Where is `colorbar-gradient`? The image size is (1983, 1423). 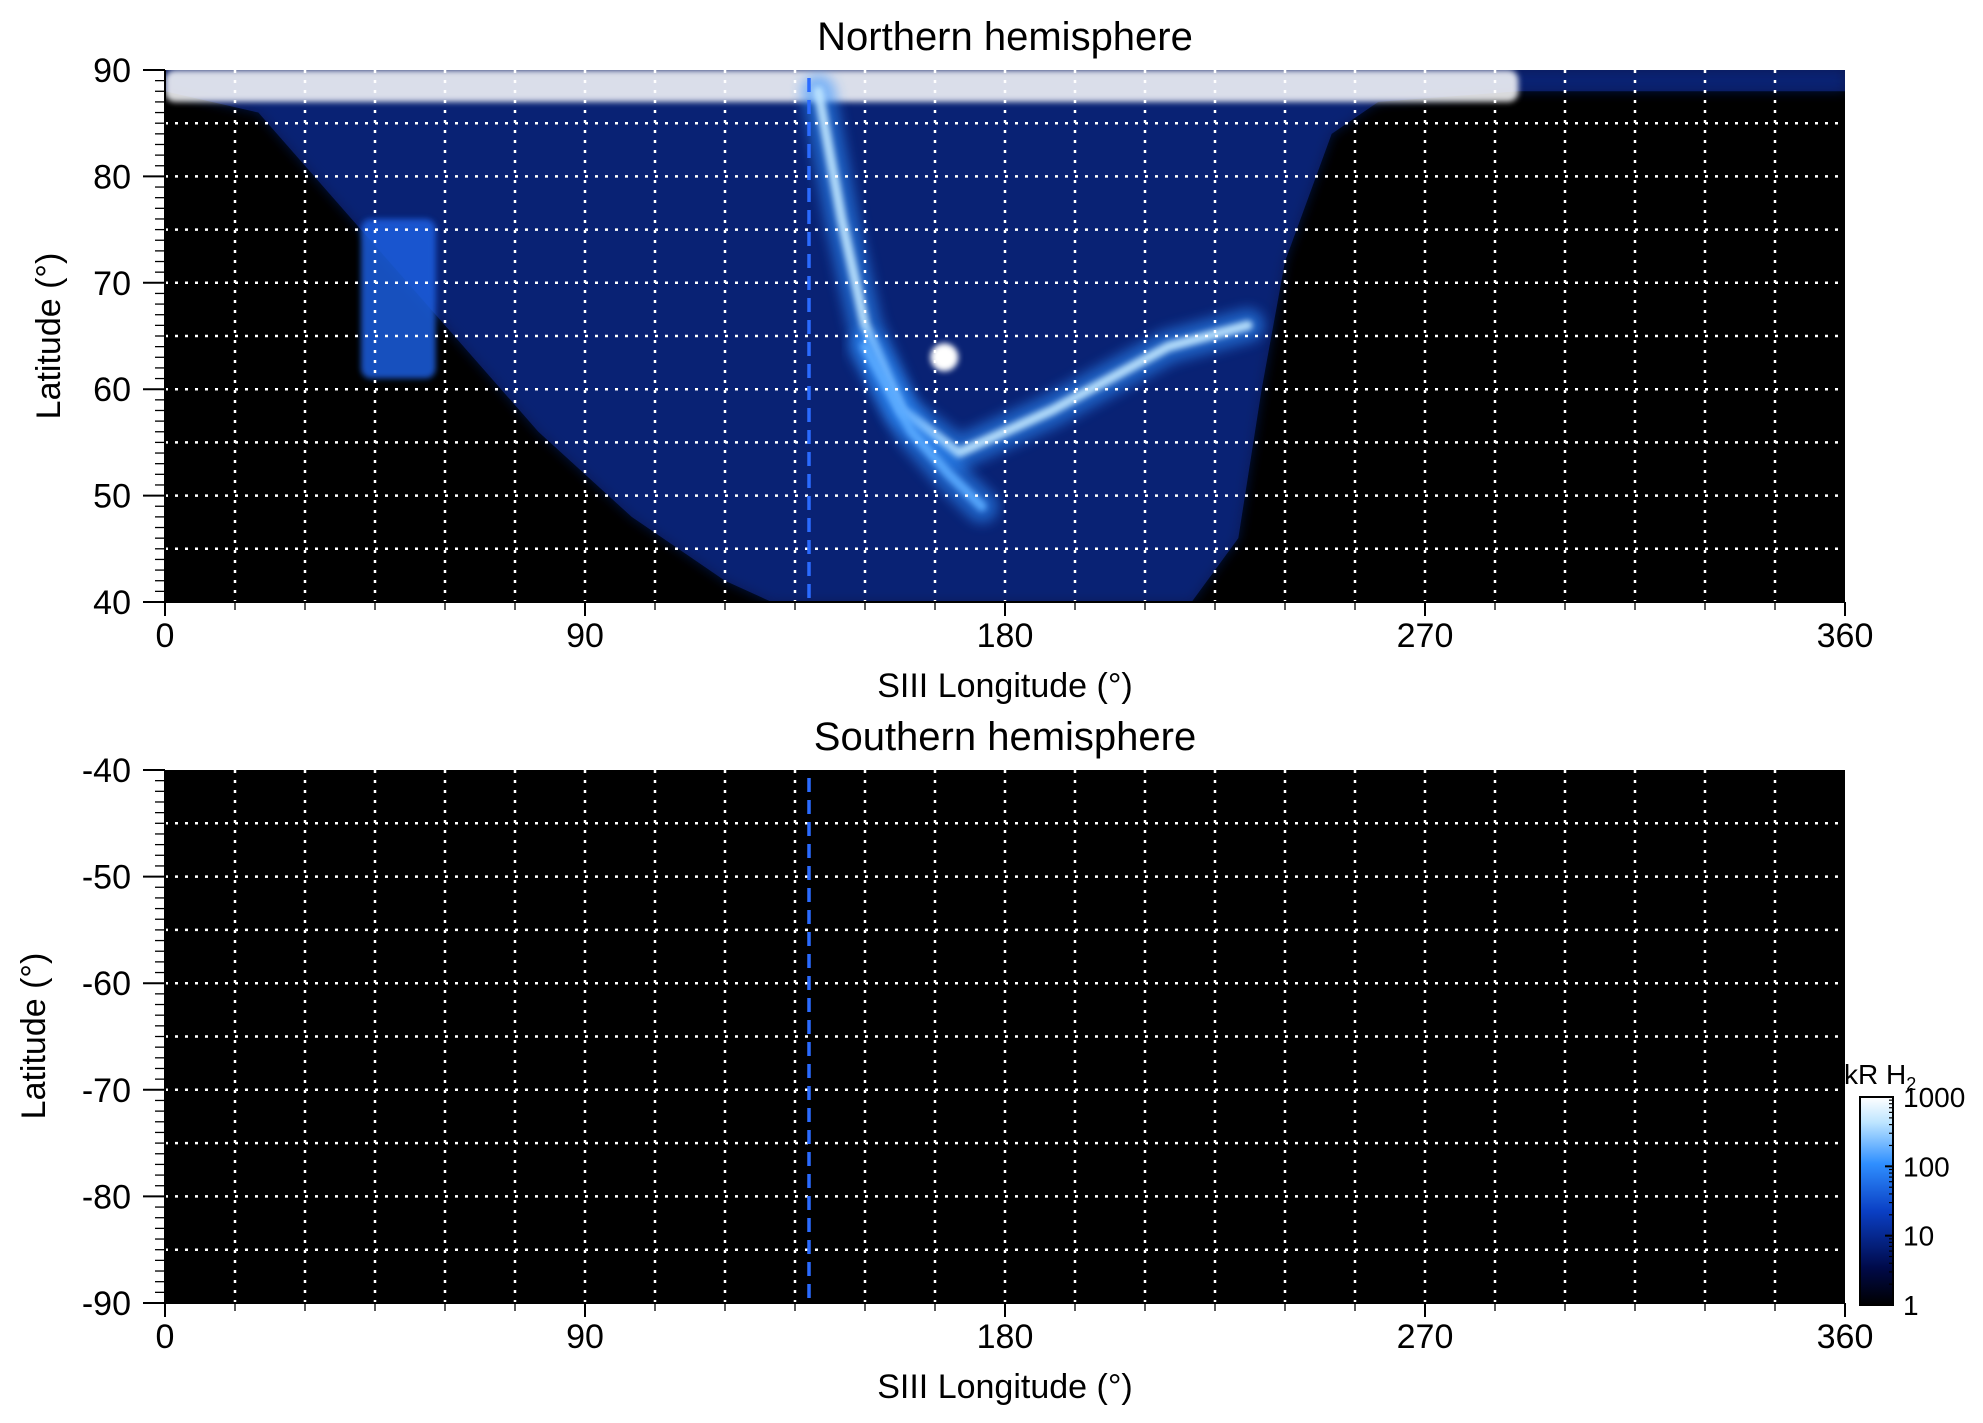 colorbar-gradient is located at coordinates (1876, 1201).